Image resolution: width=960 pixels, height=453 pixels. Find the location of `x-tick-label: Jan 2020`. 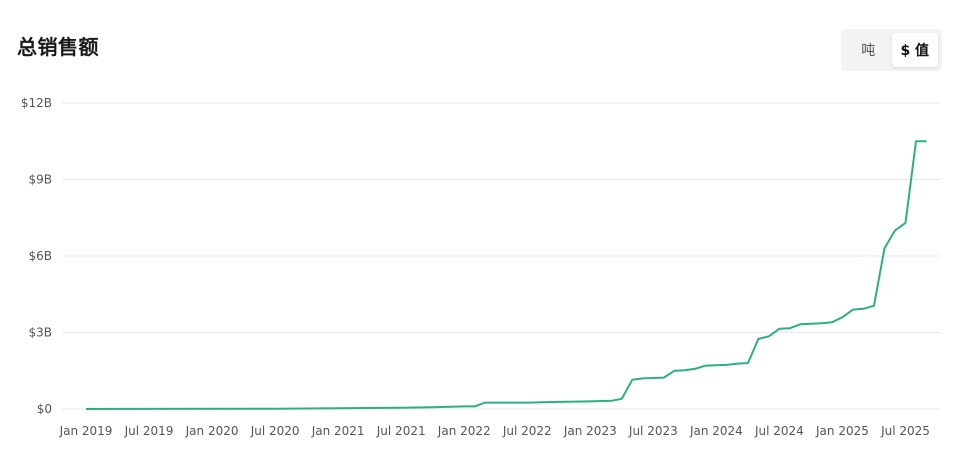

x-tick-label: Jan 2020 is located at coordinates (212, 431).